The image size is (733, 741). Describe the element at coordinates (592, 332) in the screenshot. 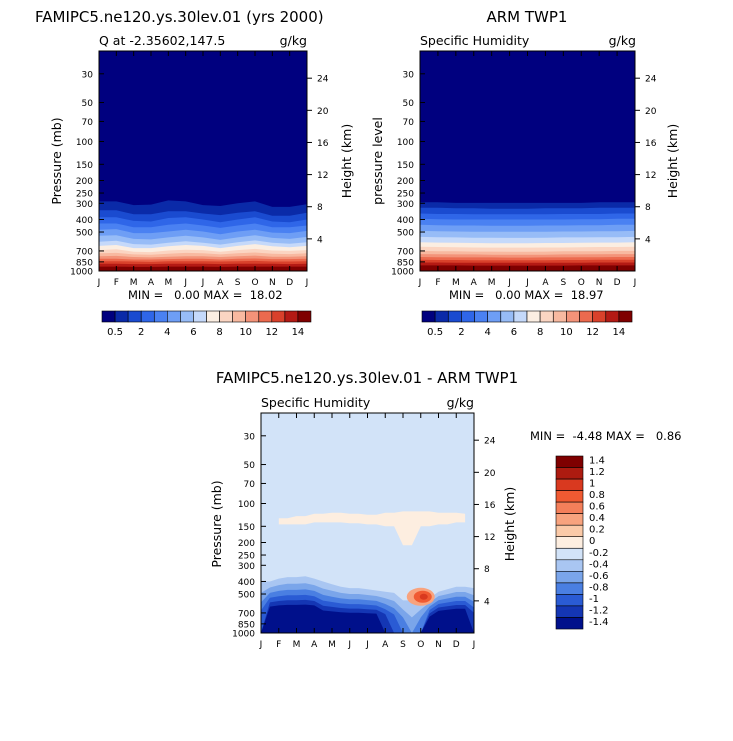

I see `colorbar-label: 12` at that location.